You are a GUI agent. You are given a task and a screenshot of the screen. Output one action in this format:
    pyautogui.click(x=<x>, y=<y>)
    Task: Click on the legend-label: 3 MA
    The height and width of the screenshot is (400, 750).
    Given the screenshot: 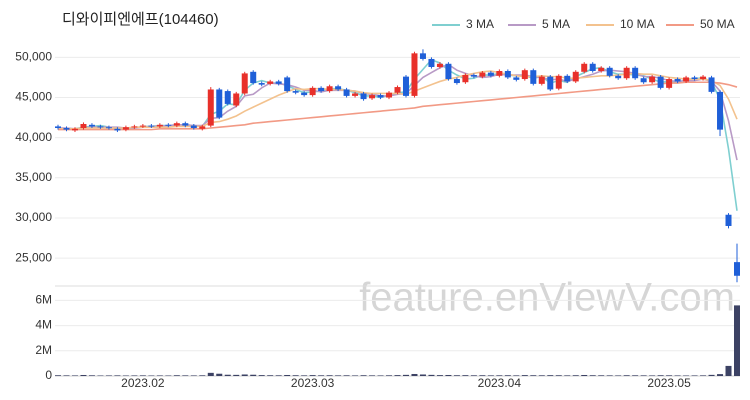 What is the action you would take?
    pyautogui.click(x=480, y=24)
    